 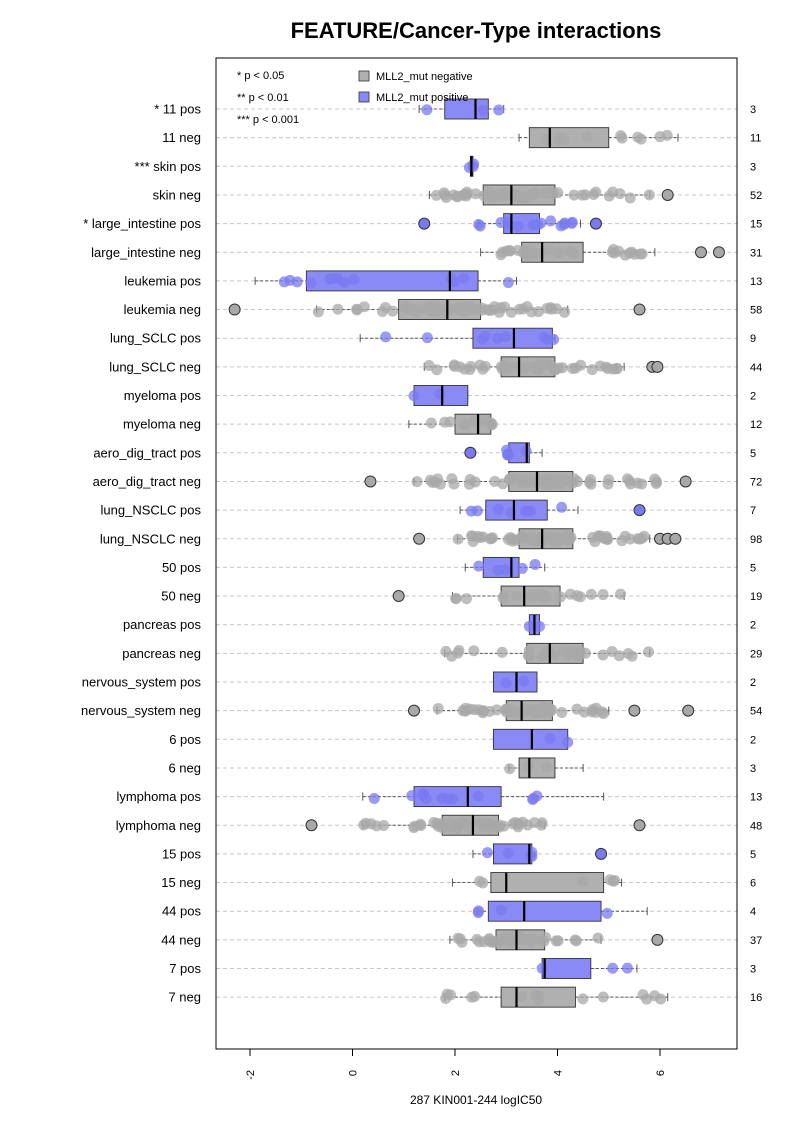 I want to click on row-44-neg: 44 neg 37, so click(x=461, y=940).